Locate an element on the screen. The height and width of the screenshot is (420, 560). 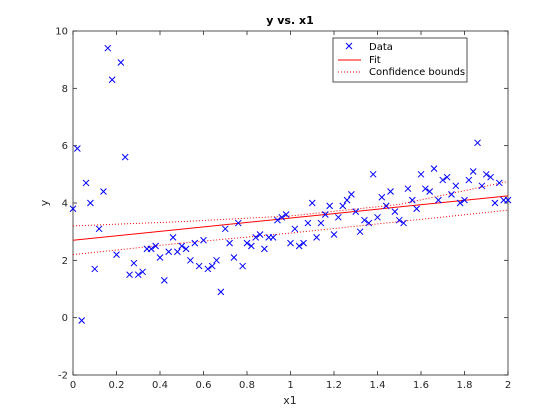
x-tick-label: 0.2 is located at coordinates (117, 385).